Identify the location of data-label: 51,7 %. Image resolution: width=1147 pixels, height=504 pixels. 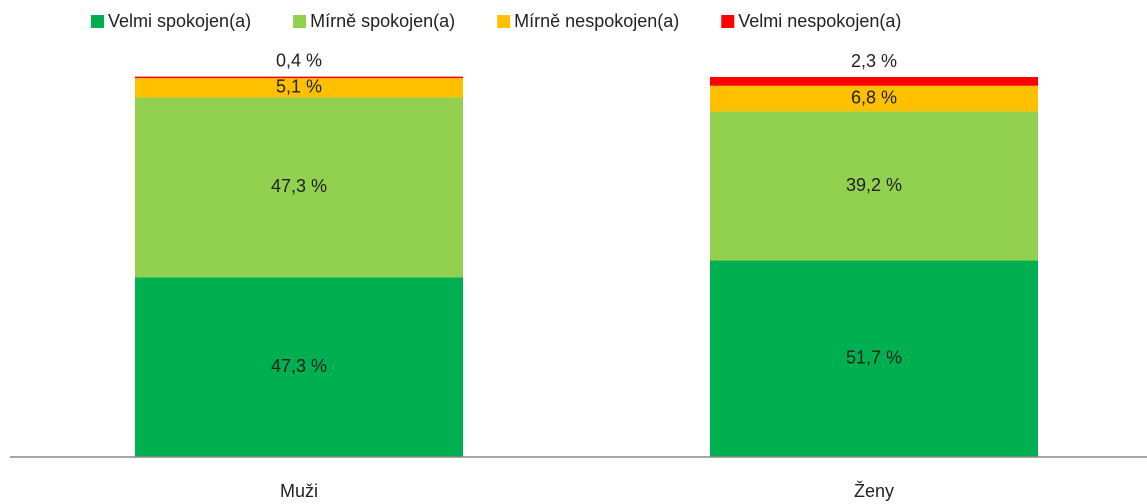
(874, 358).